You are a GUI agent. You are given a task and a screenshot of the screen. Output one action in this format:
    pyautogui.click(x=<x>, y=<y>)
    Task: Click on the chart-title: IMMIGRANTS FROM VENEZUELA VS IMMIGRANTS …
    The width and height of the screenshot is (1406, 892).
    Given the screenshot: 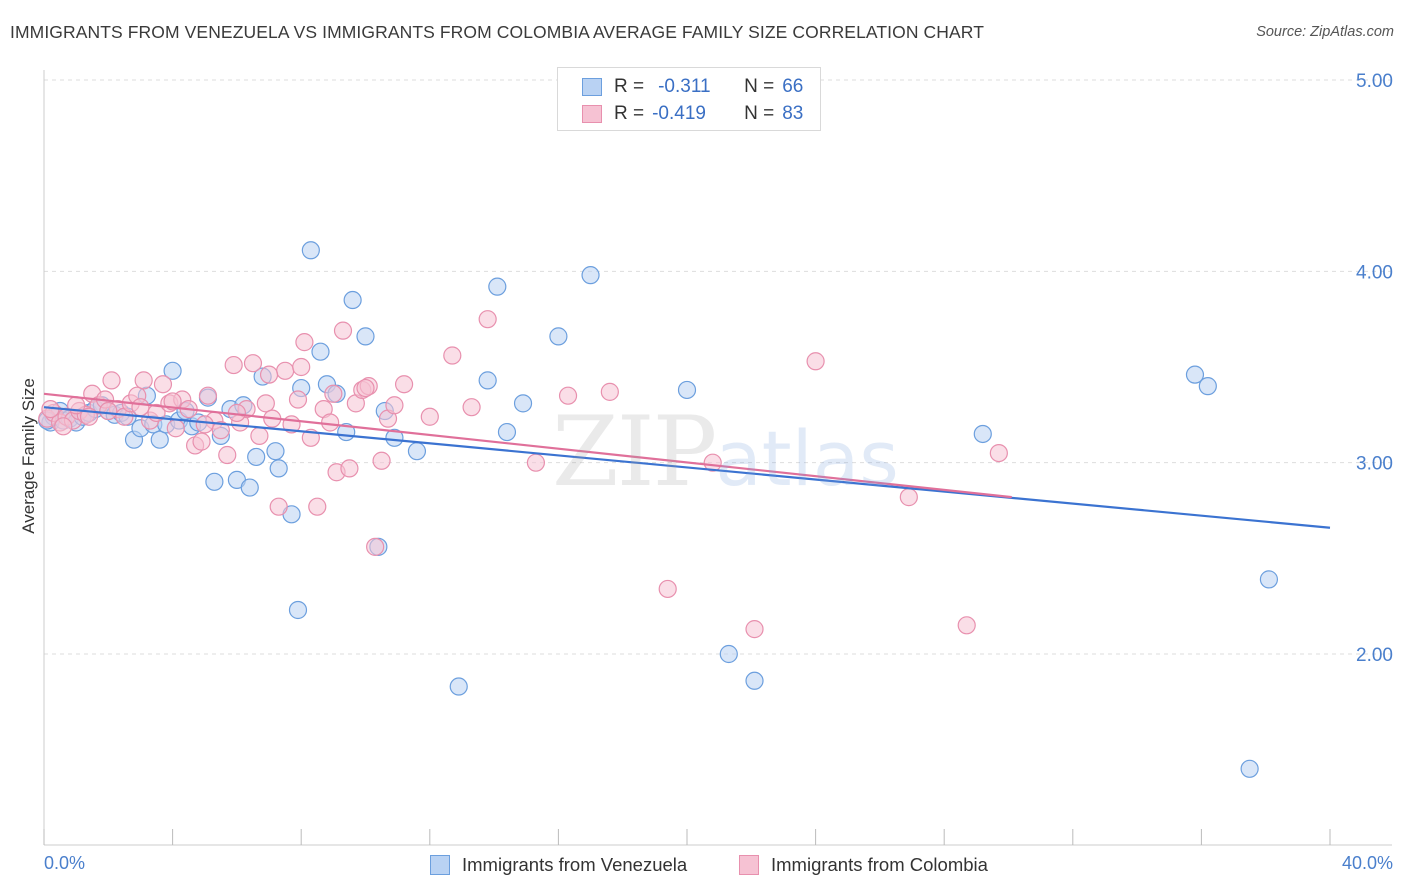 What is the action you would take?
    pyautogui.click(x=497, y=32)
    